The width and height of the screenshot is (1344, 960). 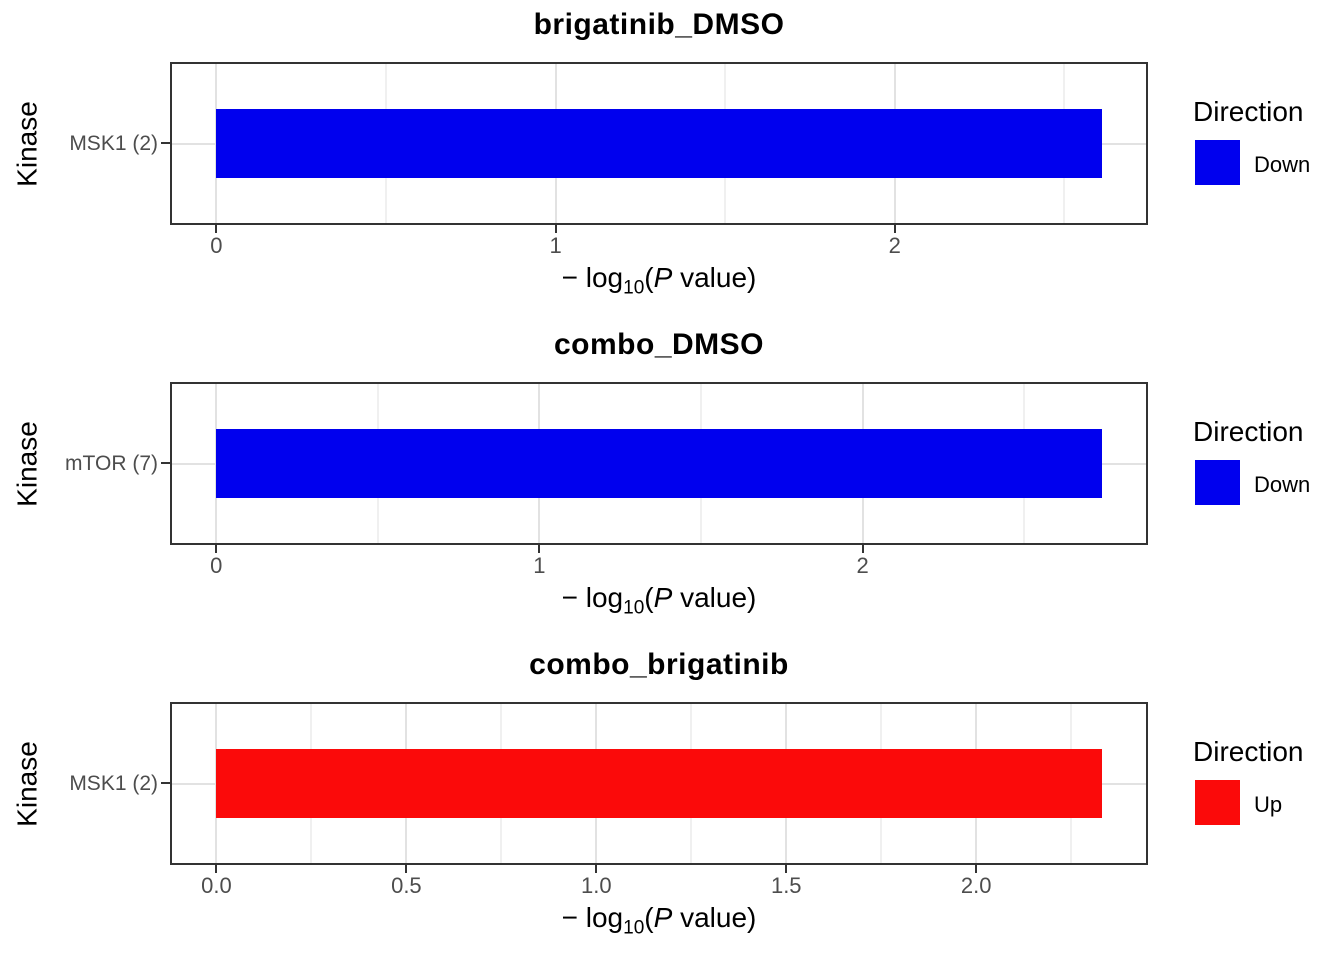 What do you see at coordinates (659, 344) in the screenshot?
I see `panel-title: combo_DMSO` at bounding box center [659, 344].